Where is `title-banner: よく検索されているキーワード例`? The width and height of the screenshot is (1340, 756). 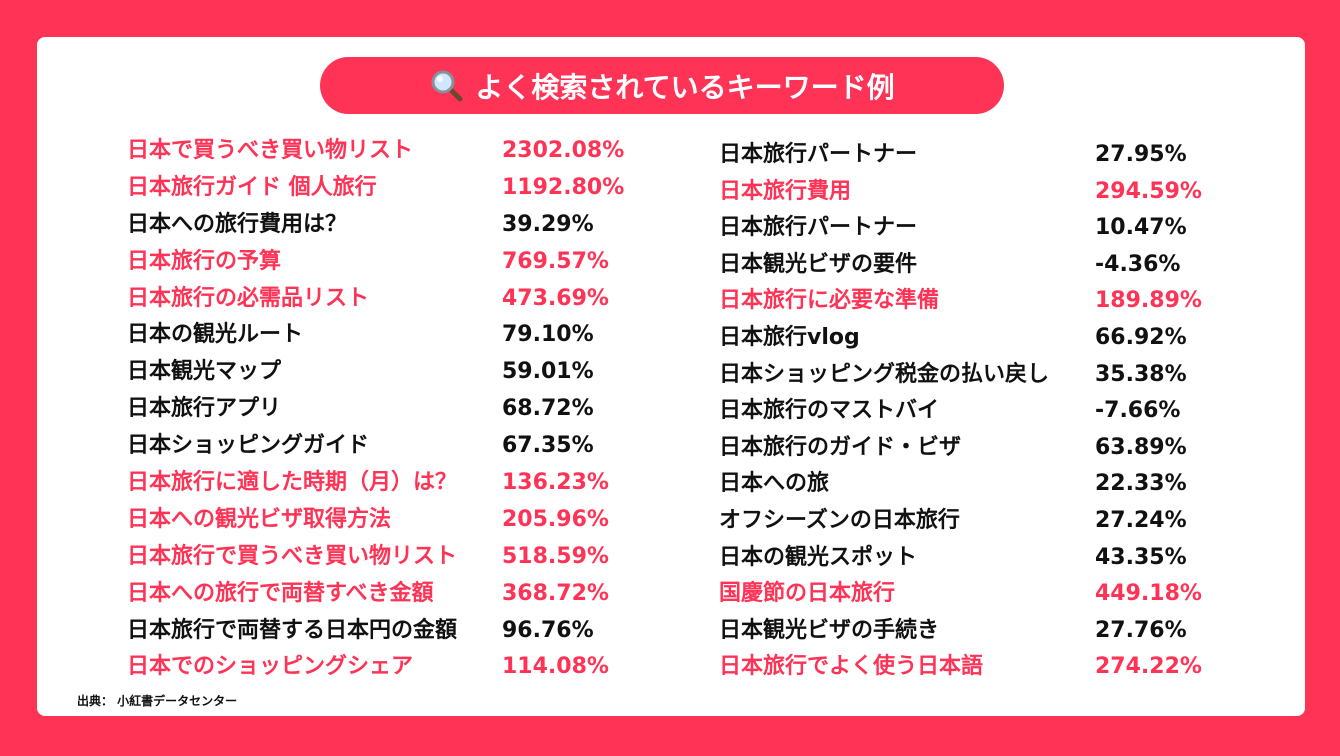 title-banner: よく検索されているキーワード例 is located at coordinates (662, 85).